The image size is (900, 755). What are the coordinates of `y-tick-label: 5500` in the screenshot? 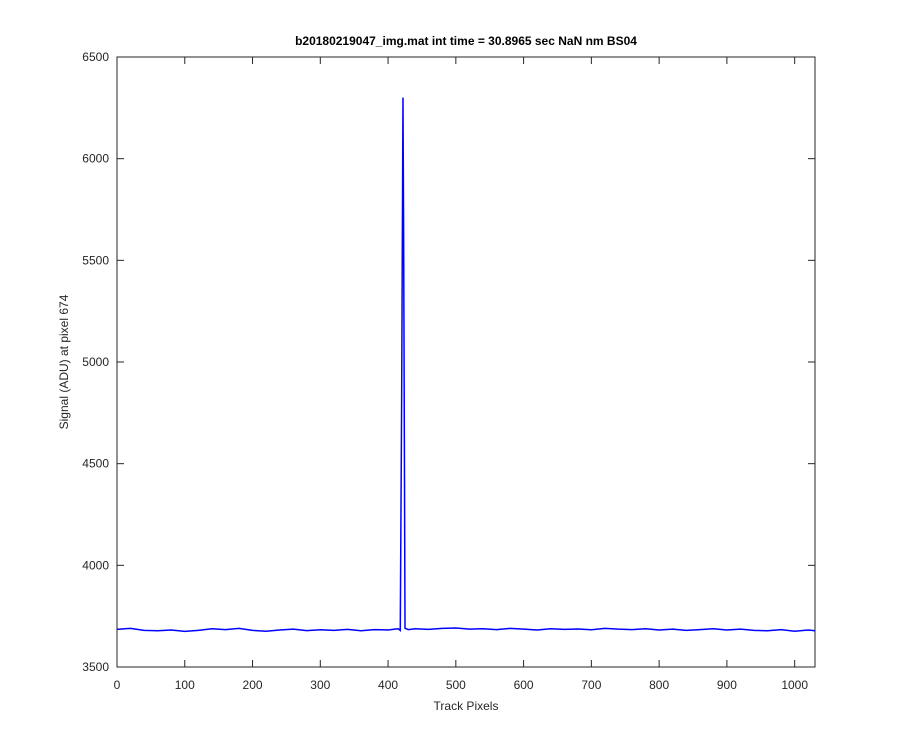 It's located at (95, 260).